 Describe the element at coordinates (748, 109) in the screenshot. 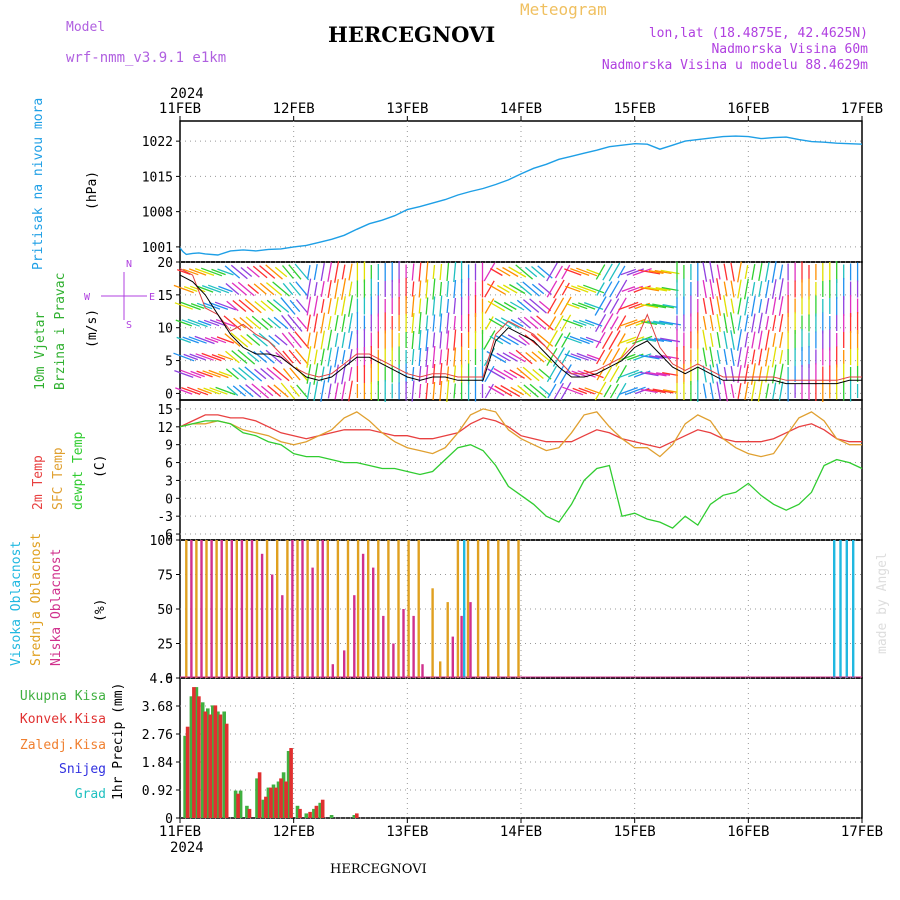

I see `xtick-top-5: 16FEB` at that location.